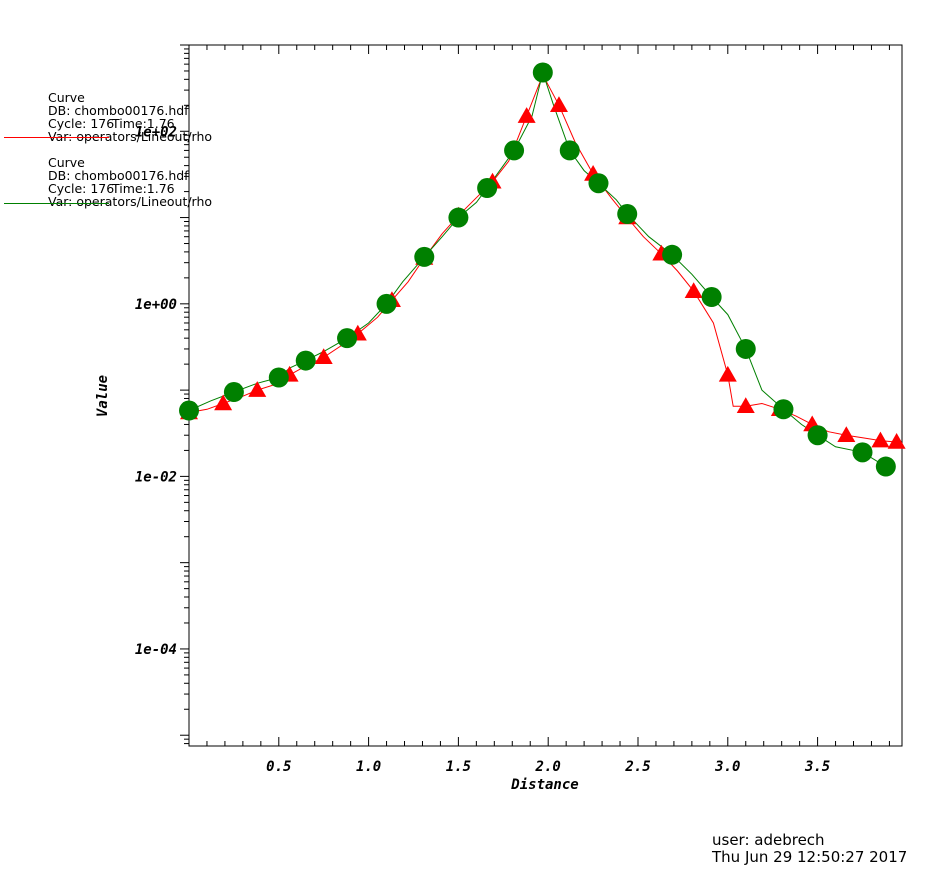 This screenshot has width=950, height=878. What do you see at coordinates (768, 840) in the screenshot?
I see `user-name: user: adebrech` at bounding box center [768, 840].